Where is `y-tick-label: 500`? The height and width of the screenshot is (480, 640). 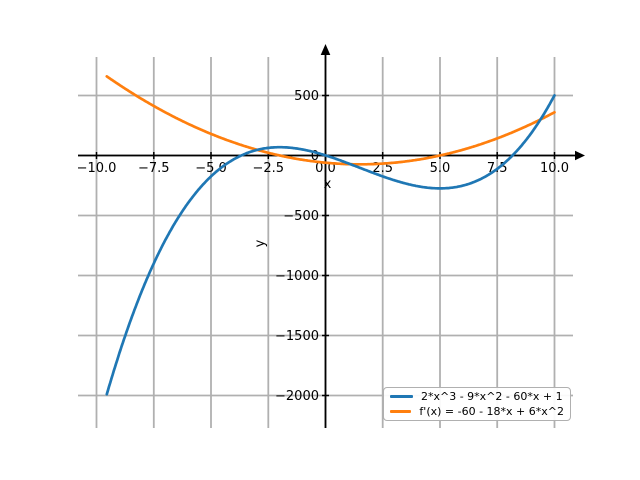 y-tick-label: 500 is located at coordinates (306, 96).